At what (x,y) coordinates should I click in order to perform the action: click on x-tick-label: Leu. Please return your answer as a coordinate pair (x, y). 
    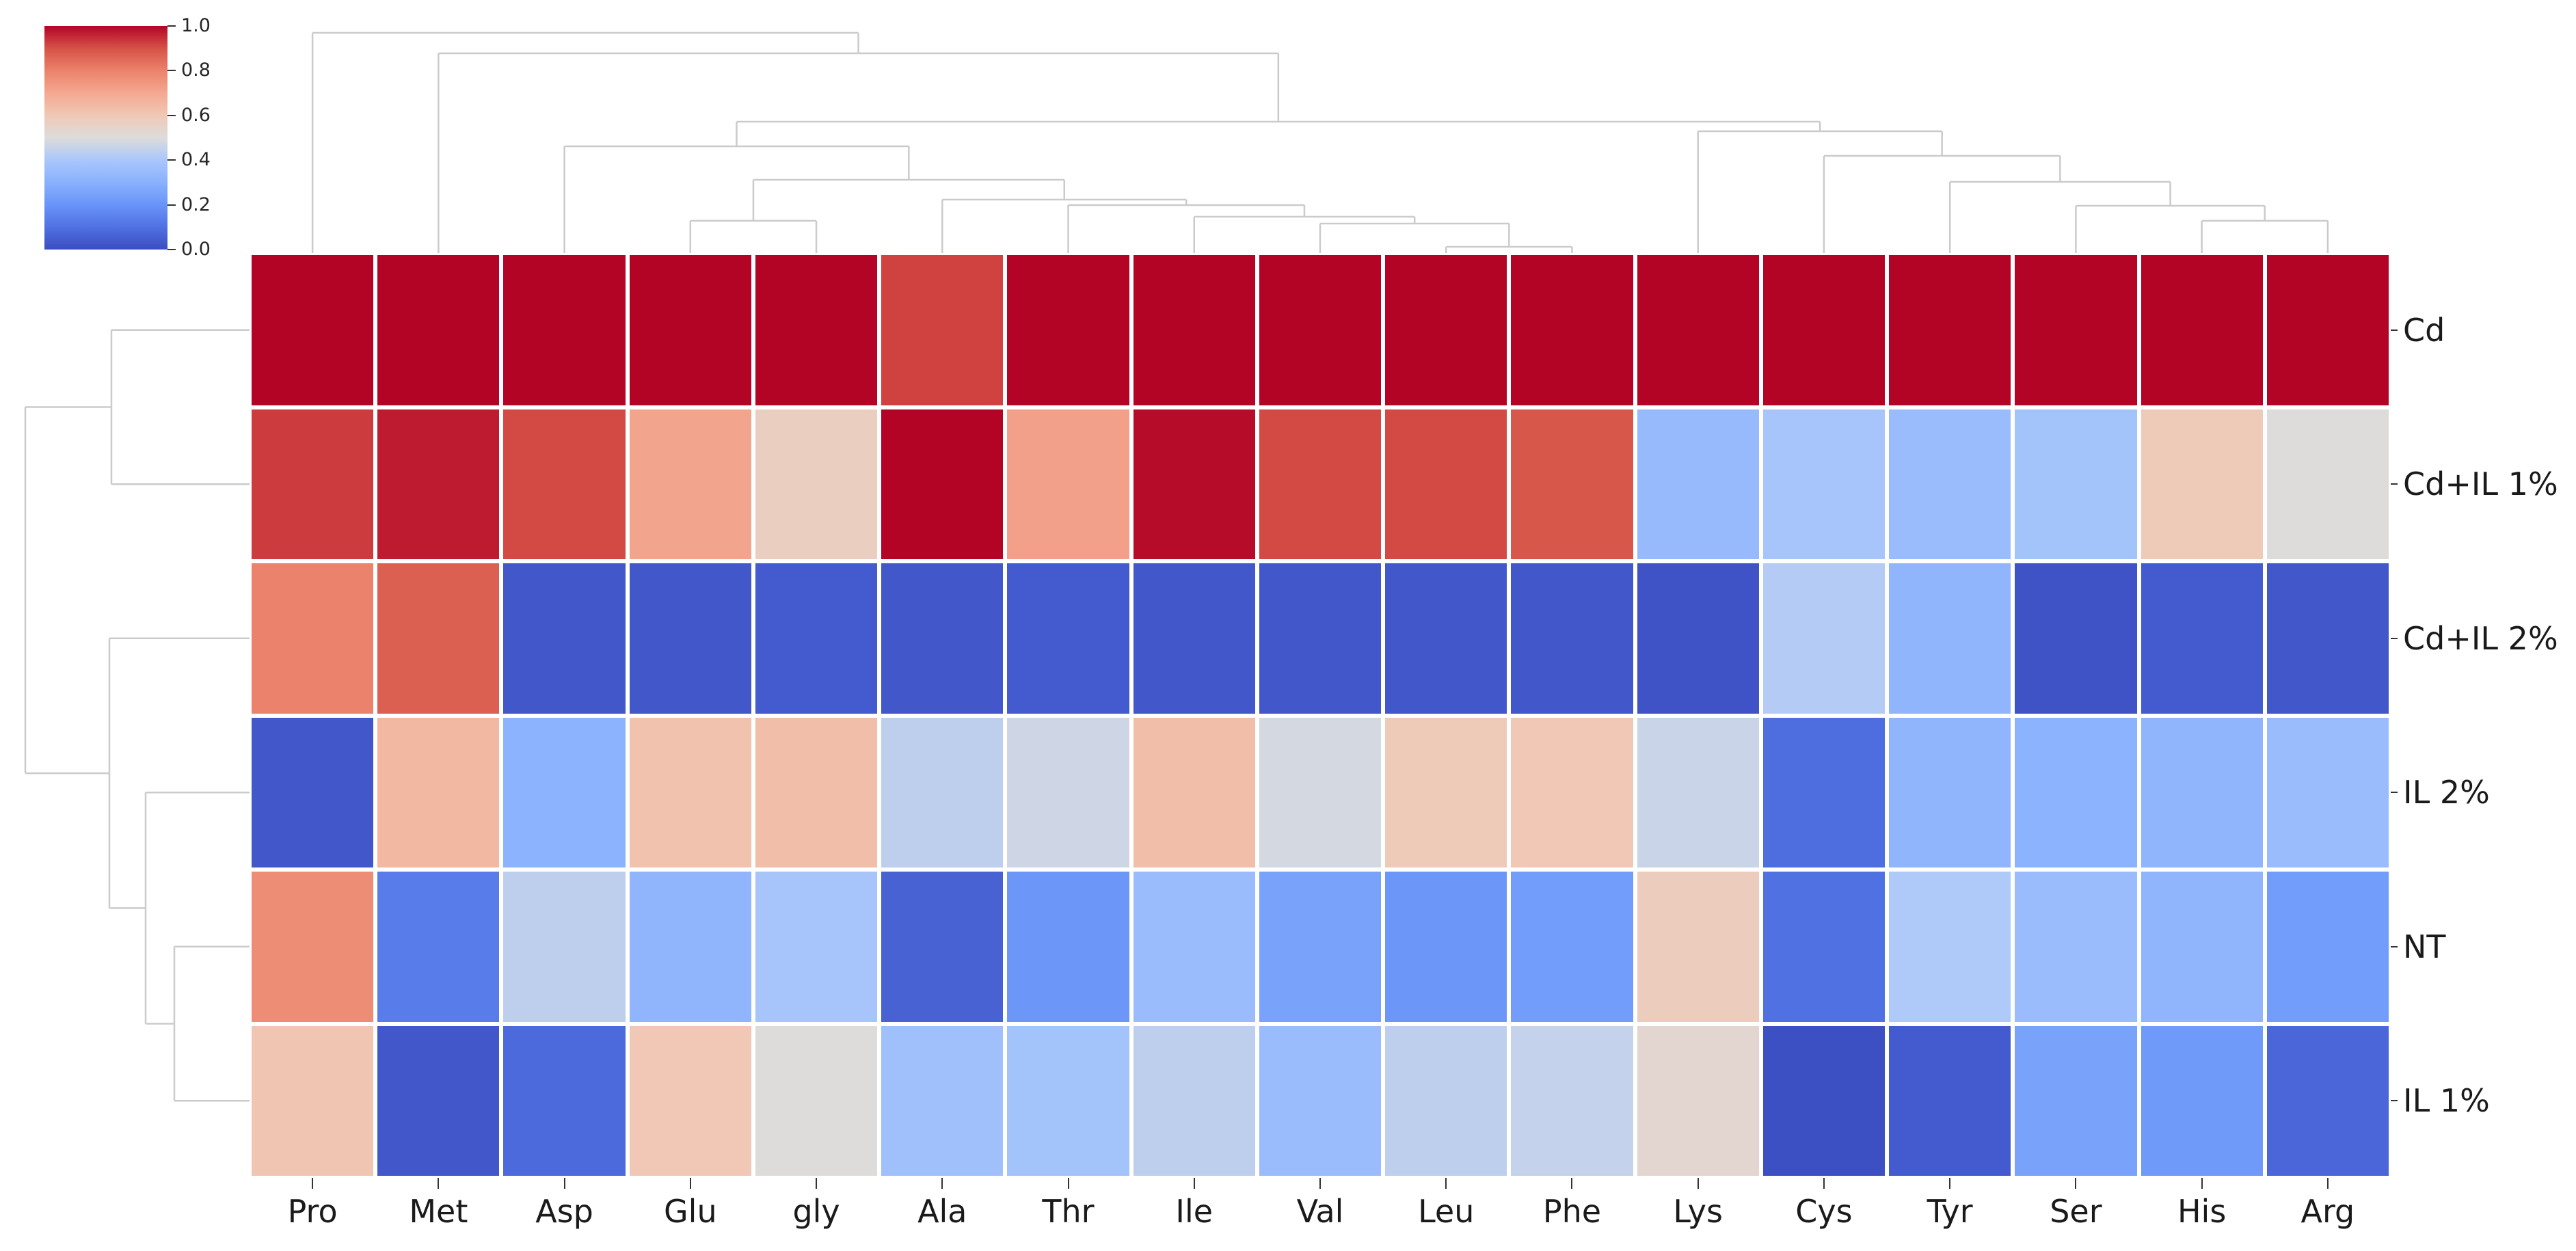
    Looking at the image, I should click on (1446, 1212).